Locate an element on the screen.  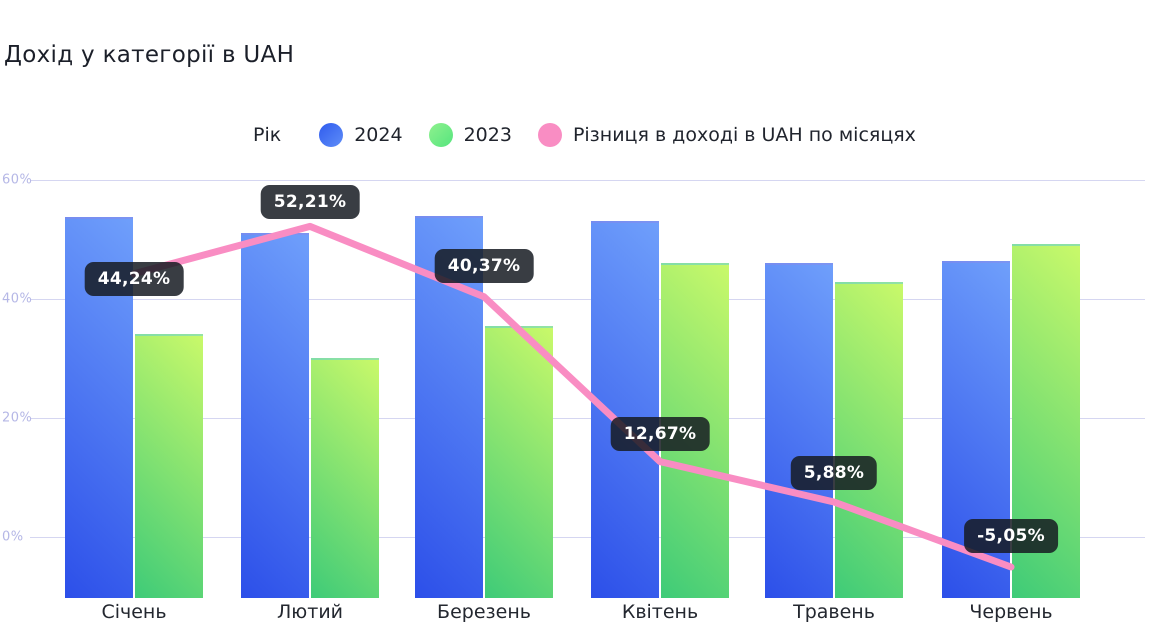
legend-item-label: 2024 is located at coordinates (378, 135).